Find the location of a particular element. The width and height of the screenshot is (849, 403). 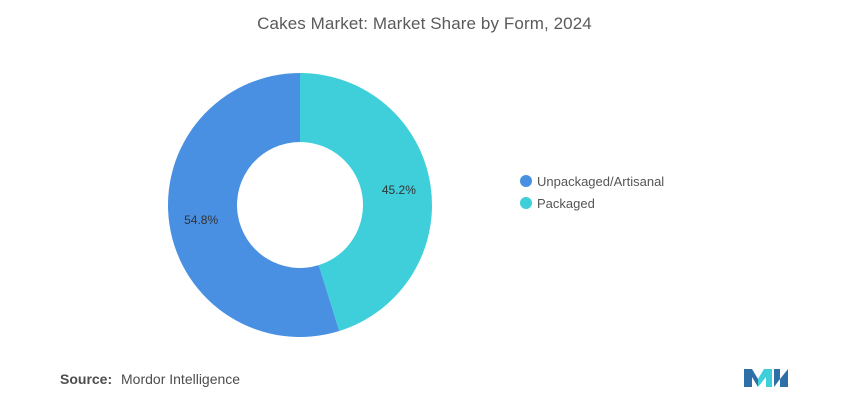

legend-item-unpackaged: Unpackaged/Artisanal is located at coordinates (592, 181).